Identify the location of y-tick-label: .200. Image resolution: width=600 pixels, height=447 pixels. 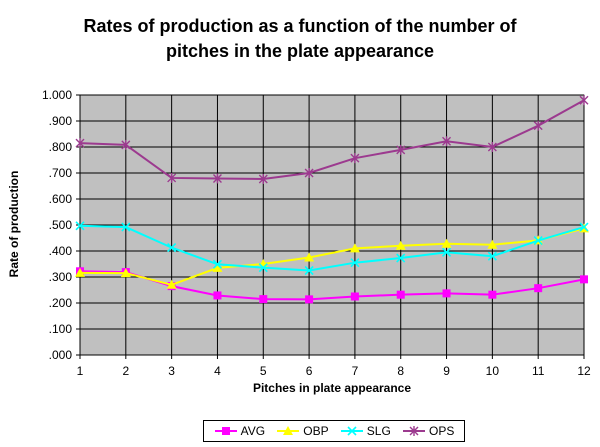
(61, 303).